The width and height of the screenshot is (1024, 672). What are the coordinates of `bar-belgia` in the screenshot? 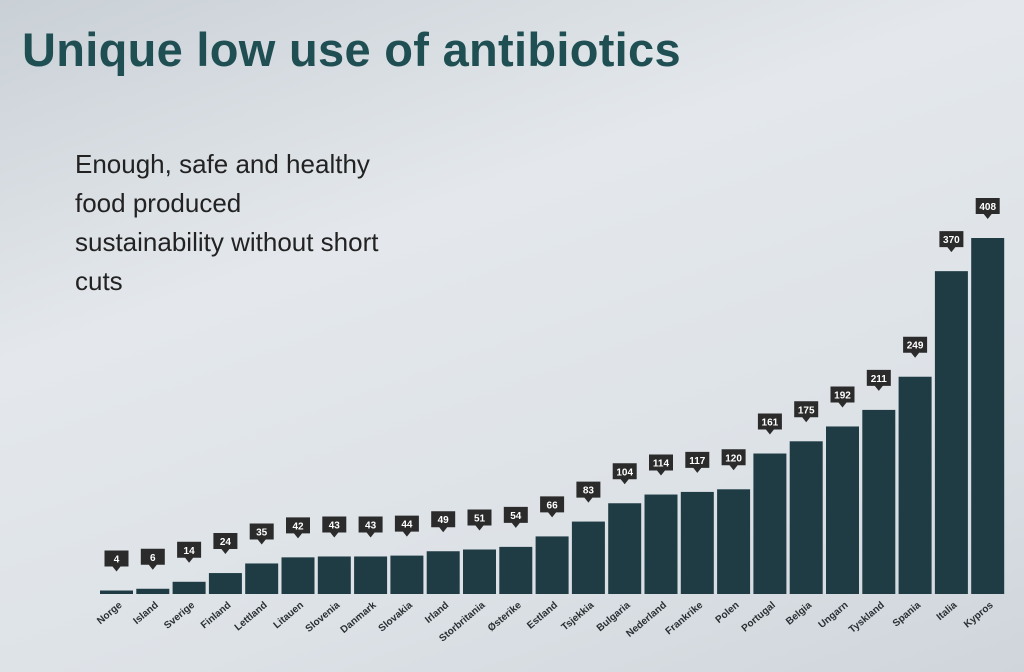 It's located at (806, 517).